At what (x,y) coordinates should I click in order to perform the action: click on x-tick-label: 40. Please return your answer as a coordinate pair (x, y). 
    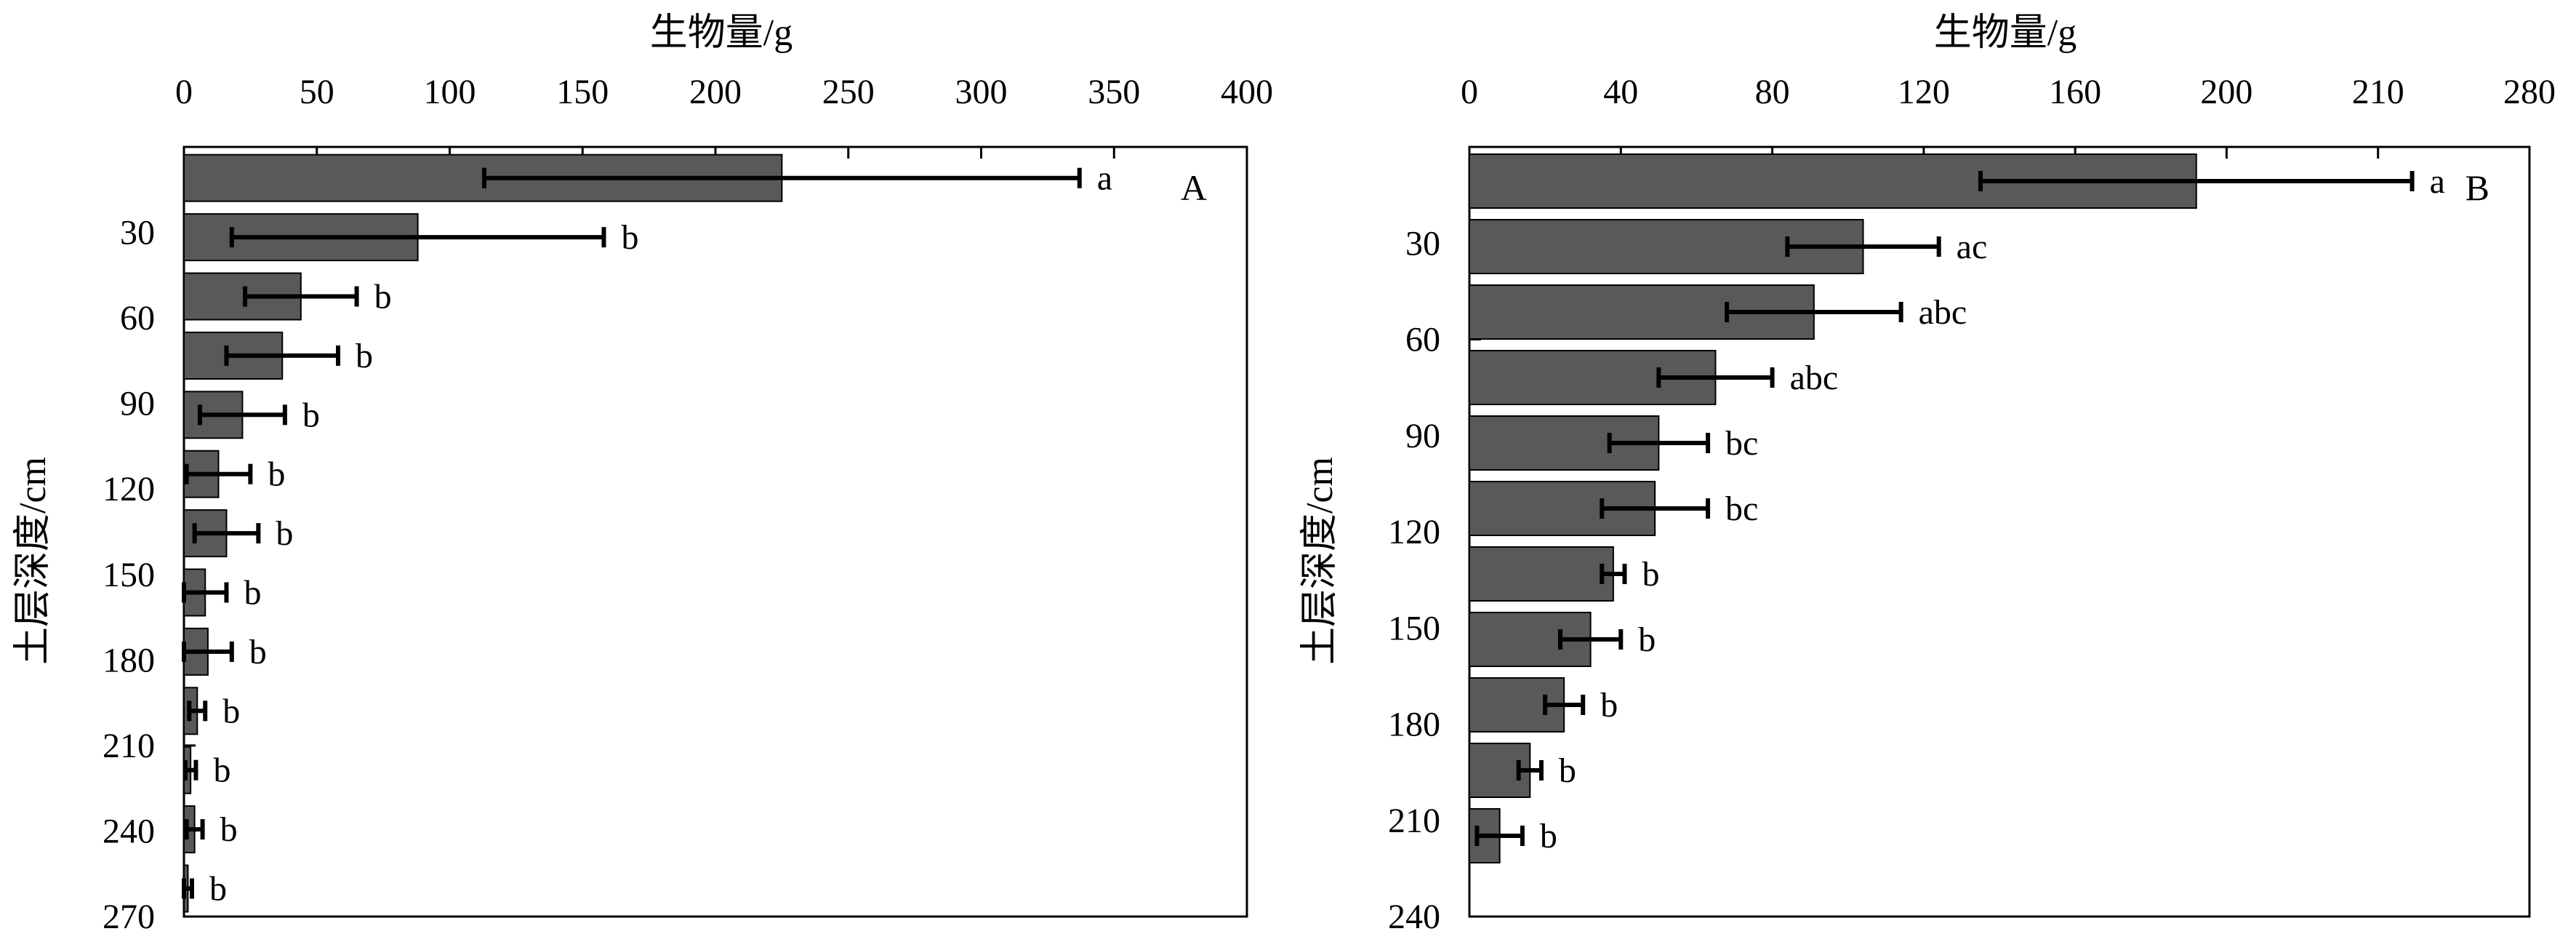
    Looking at the image, I should click on (1620, 92).